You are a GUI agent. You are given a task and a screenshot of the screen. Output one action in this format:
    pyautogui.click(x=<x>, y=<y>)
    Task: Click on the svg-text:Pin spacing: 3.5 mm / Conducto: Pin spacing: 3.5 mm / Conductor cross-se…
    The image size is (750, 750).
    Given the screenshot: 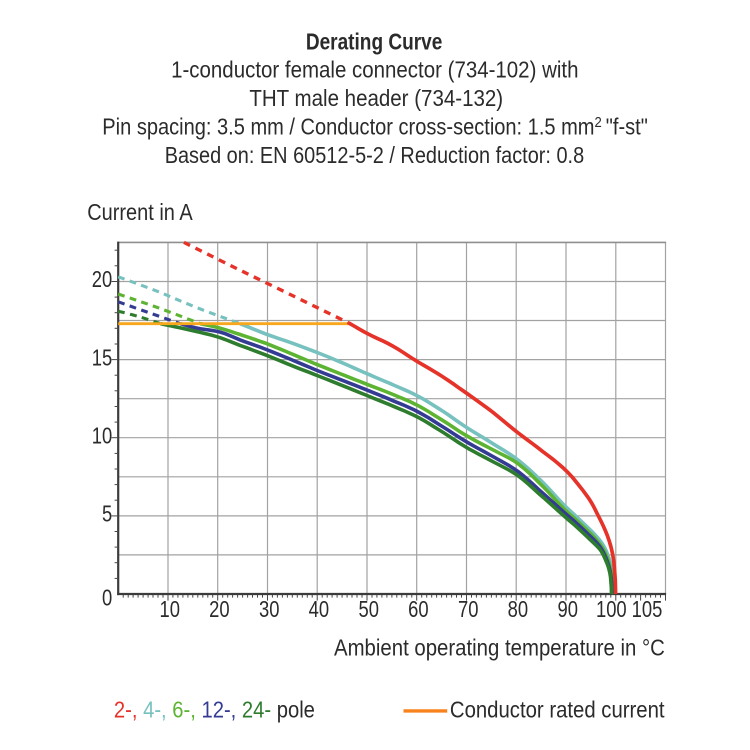 What is the action you would take?
    pyautogui.click(x=375, y=126)
    